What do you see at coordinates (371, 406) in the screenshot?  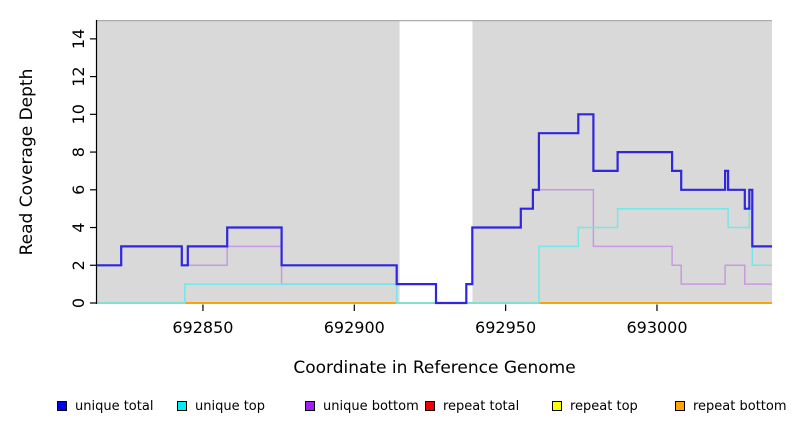 I see `legend-label: unique bottom` at bounding box center [371, 406].